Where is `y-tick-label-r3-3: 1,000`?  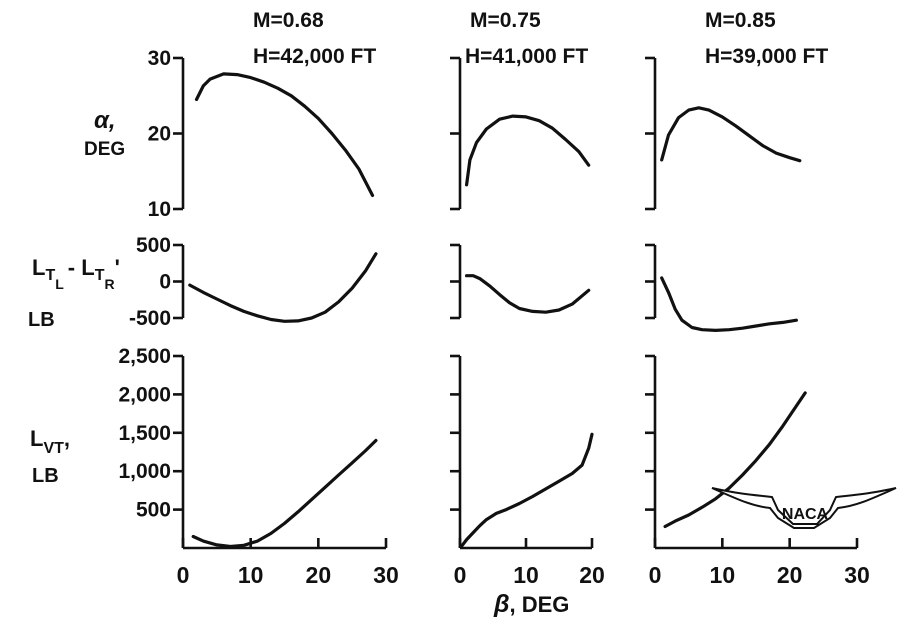
y-tick-label-r3-3: 1,000 is located at coordinates (144, 471).